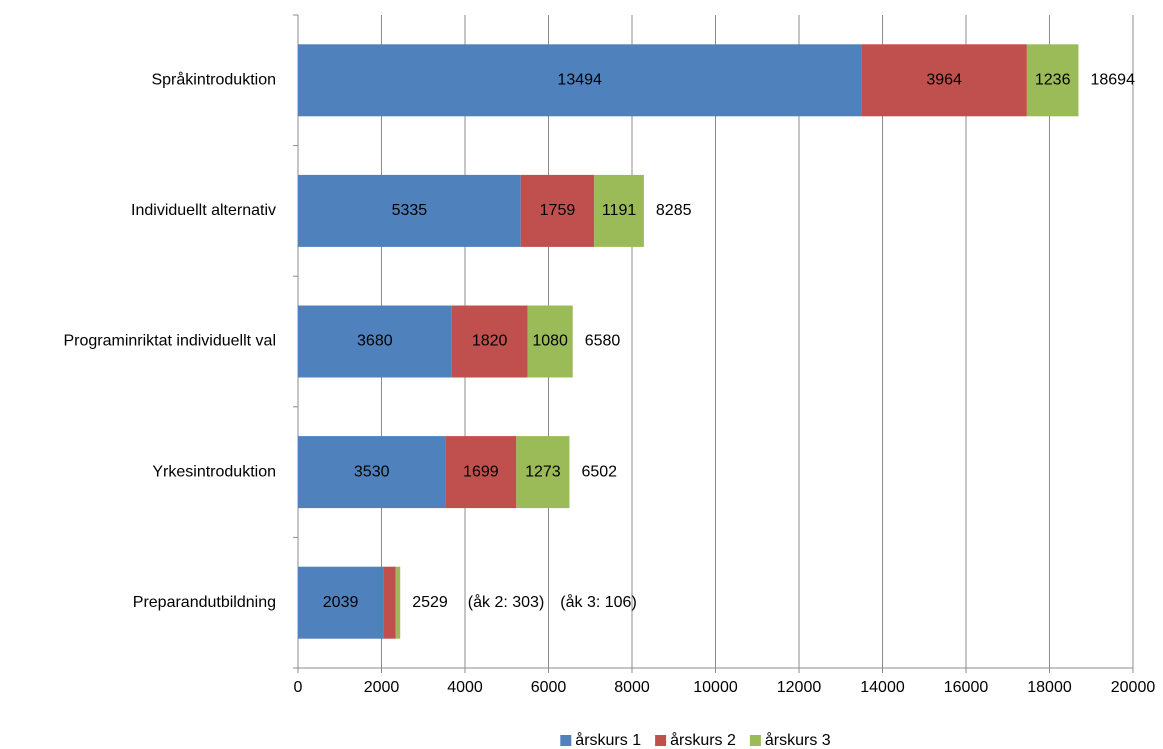 Image resolution: width=1163 pixels, height=749 pixels. I want to click on x-tick-label: 0, so click(298, 687).